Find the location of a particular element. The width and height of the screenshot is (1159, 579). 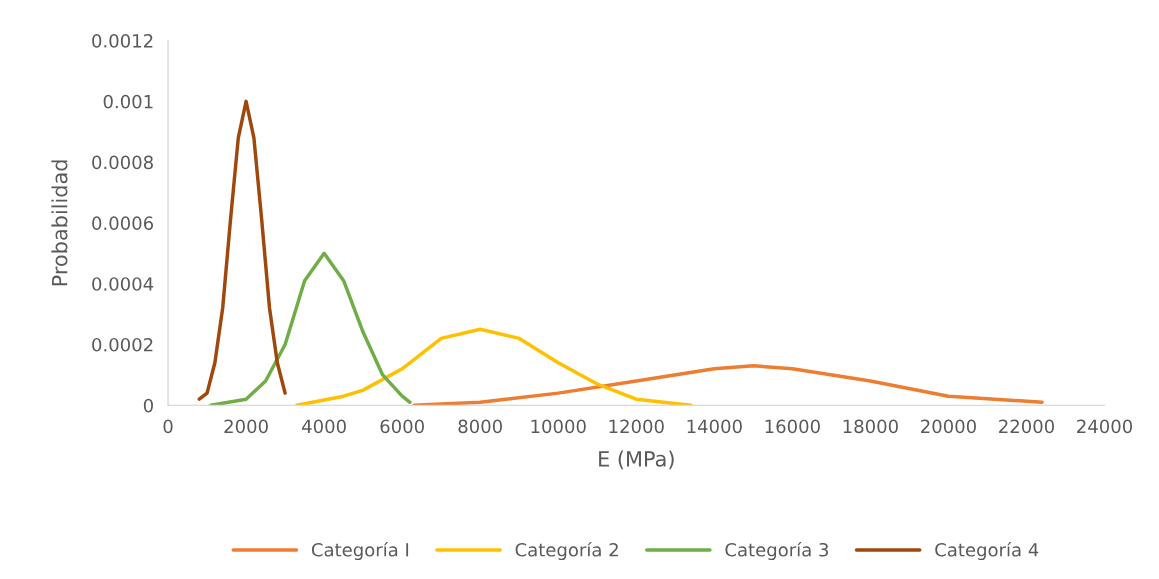

x-tick-label: 22000 is located at coordinates (1027, 426).